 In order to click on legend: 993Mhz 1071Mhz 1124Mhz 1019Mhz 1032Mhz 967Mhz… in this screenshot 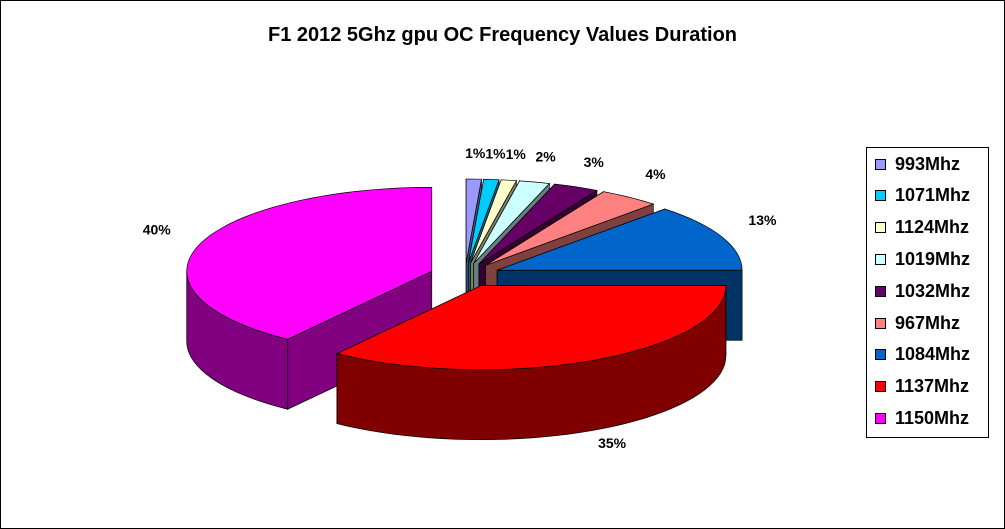, I will do `click(927, 292)`.